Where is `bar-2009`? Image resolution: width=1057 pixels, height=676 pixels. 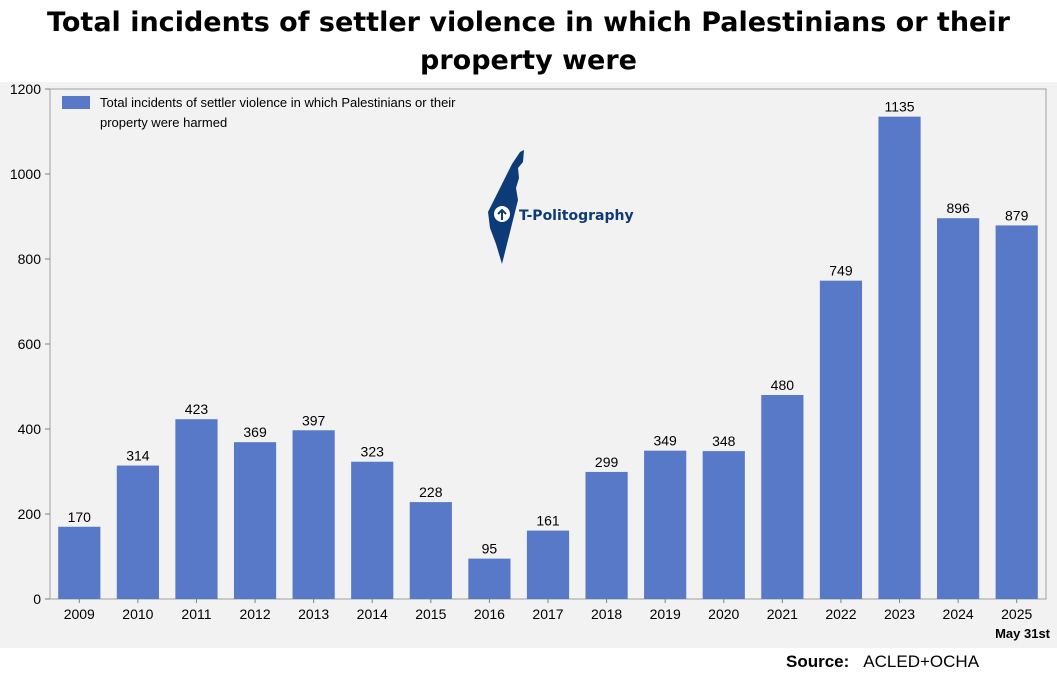
bar-2009 is located at coordinates (79, 562).